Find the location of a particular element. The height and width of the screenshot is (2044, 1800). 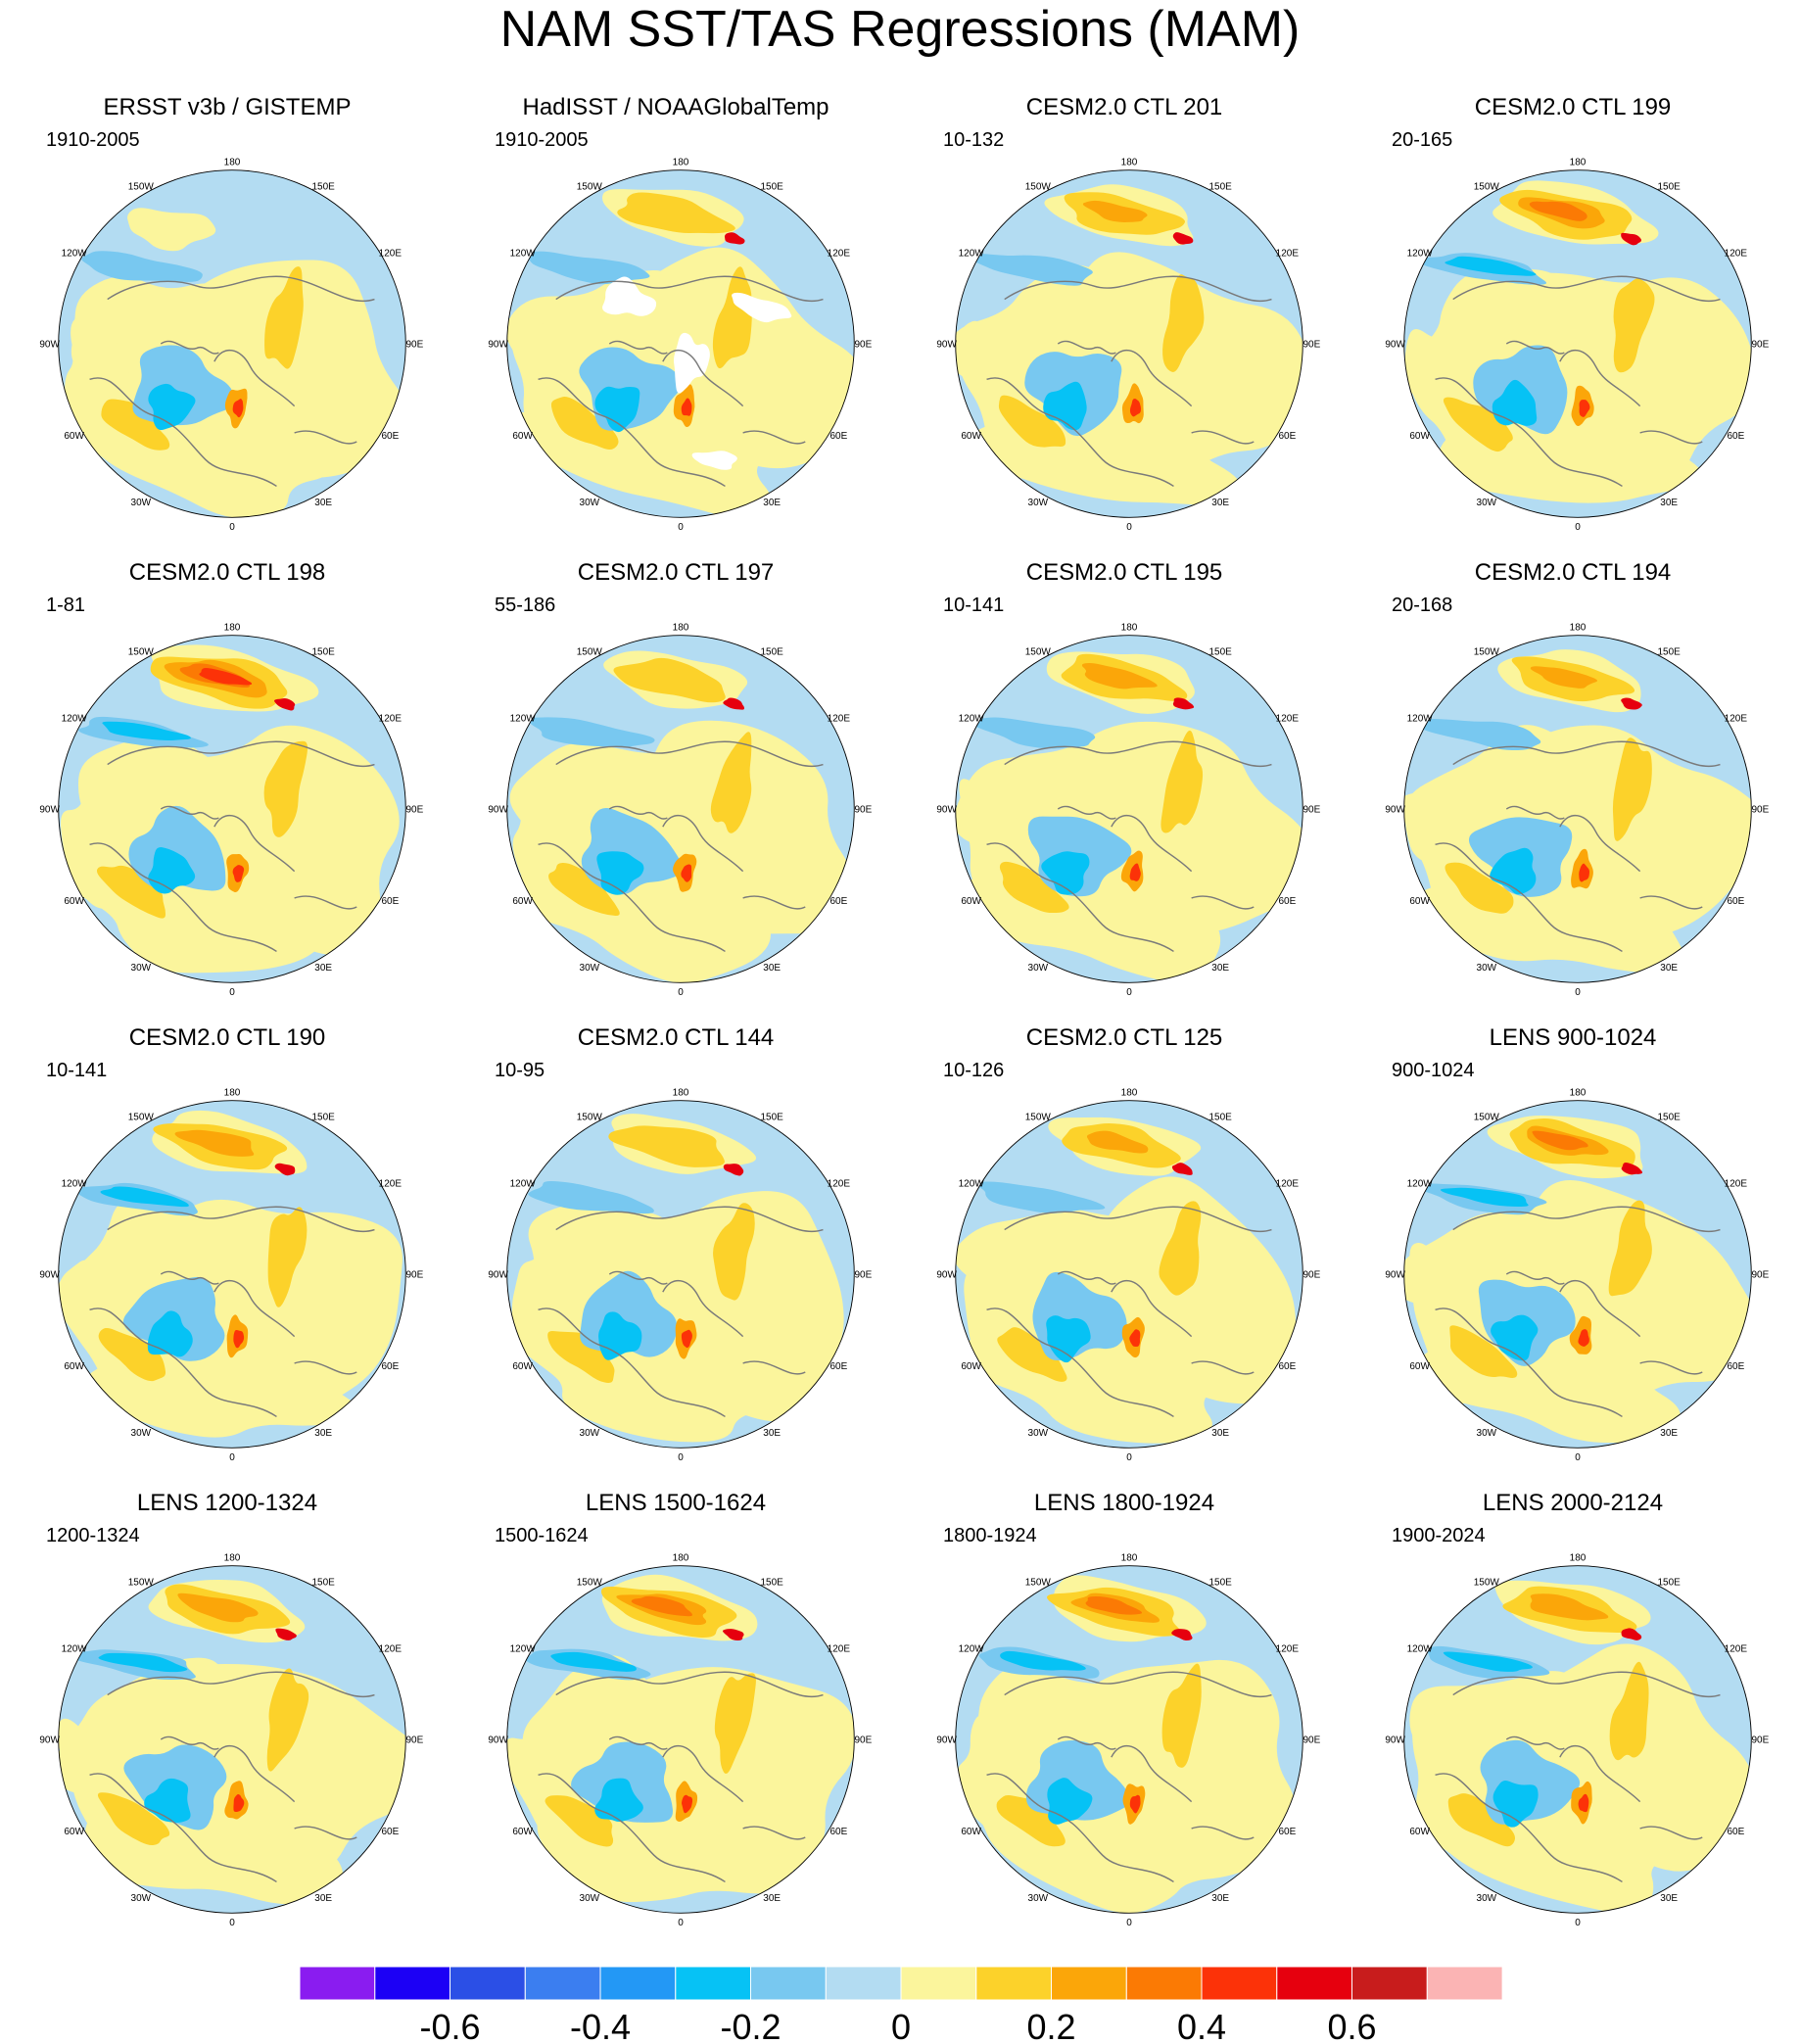

panel-period: 55-186 is located at coordinates (525, 605).